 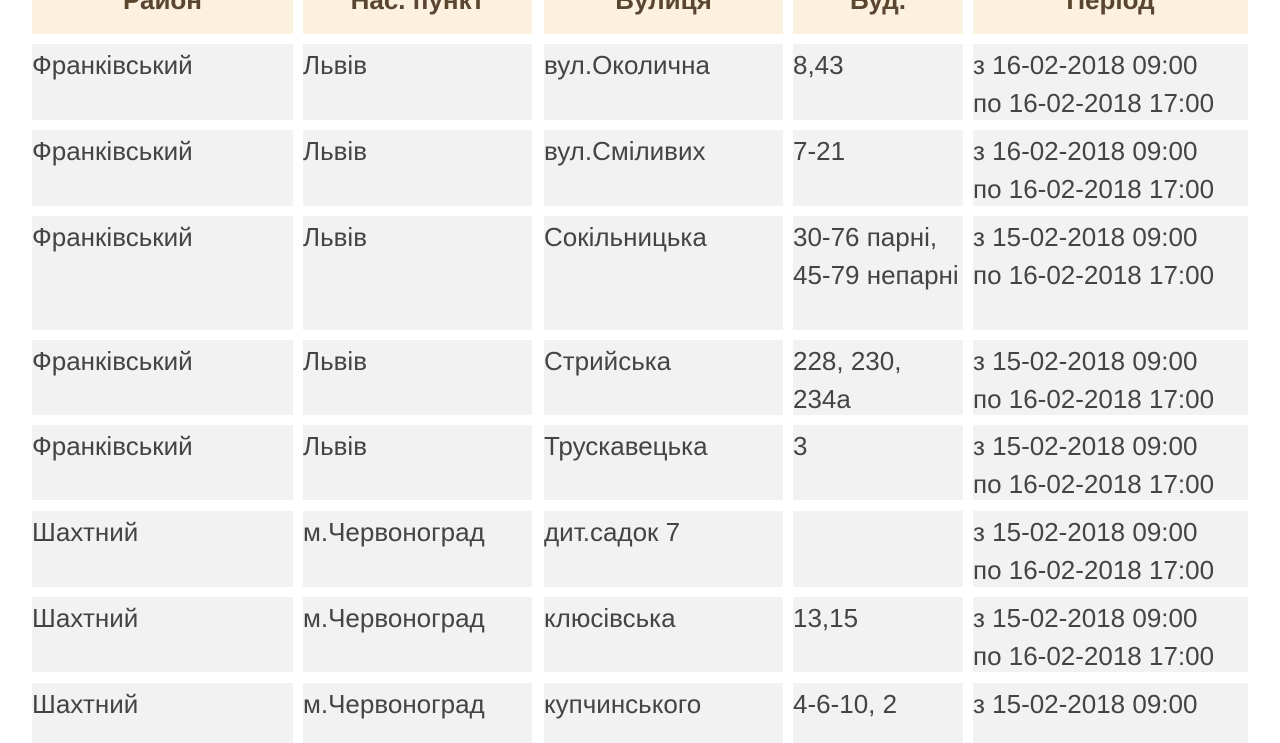 What do you see at coordinates (663, 17) in the screenshot?
I see `header-cell: Вулиця` at bounding box center [663, 17].